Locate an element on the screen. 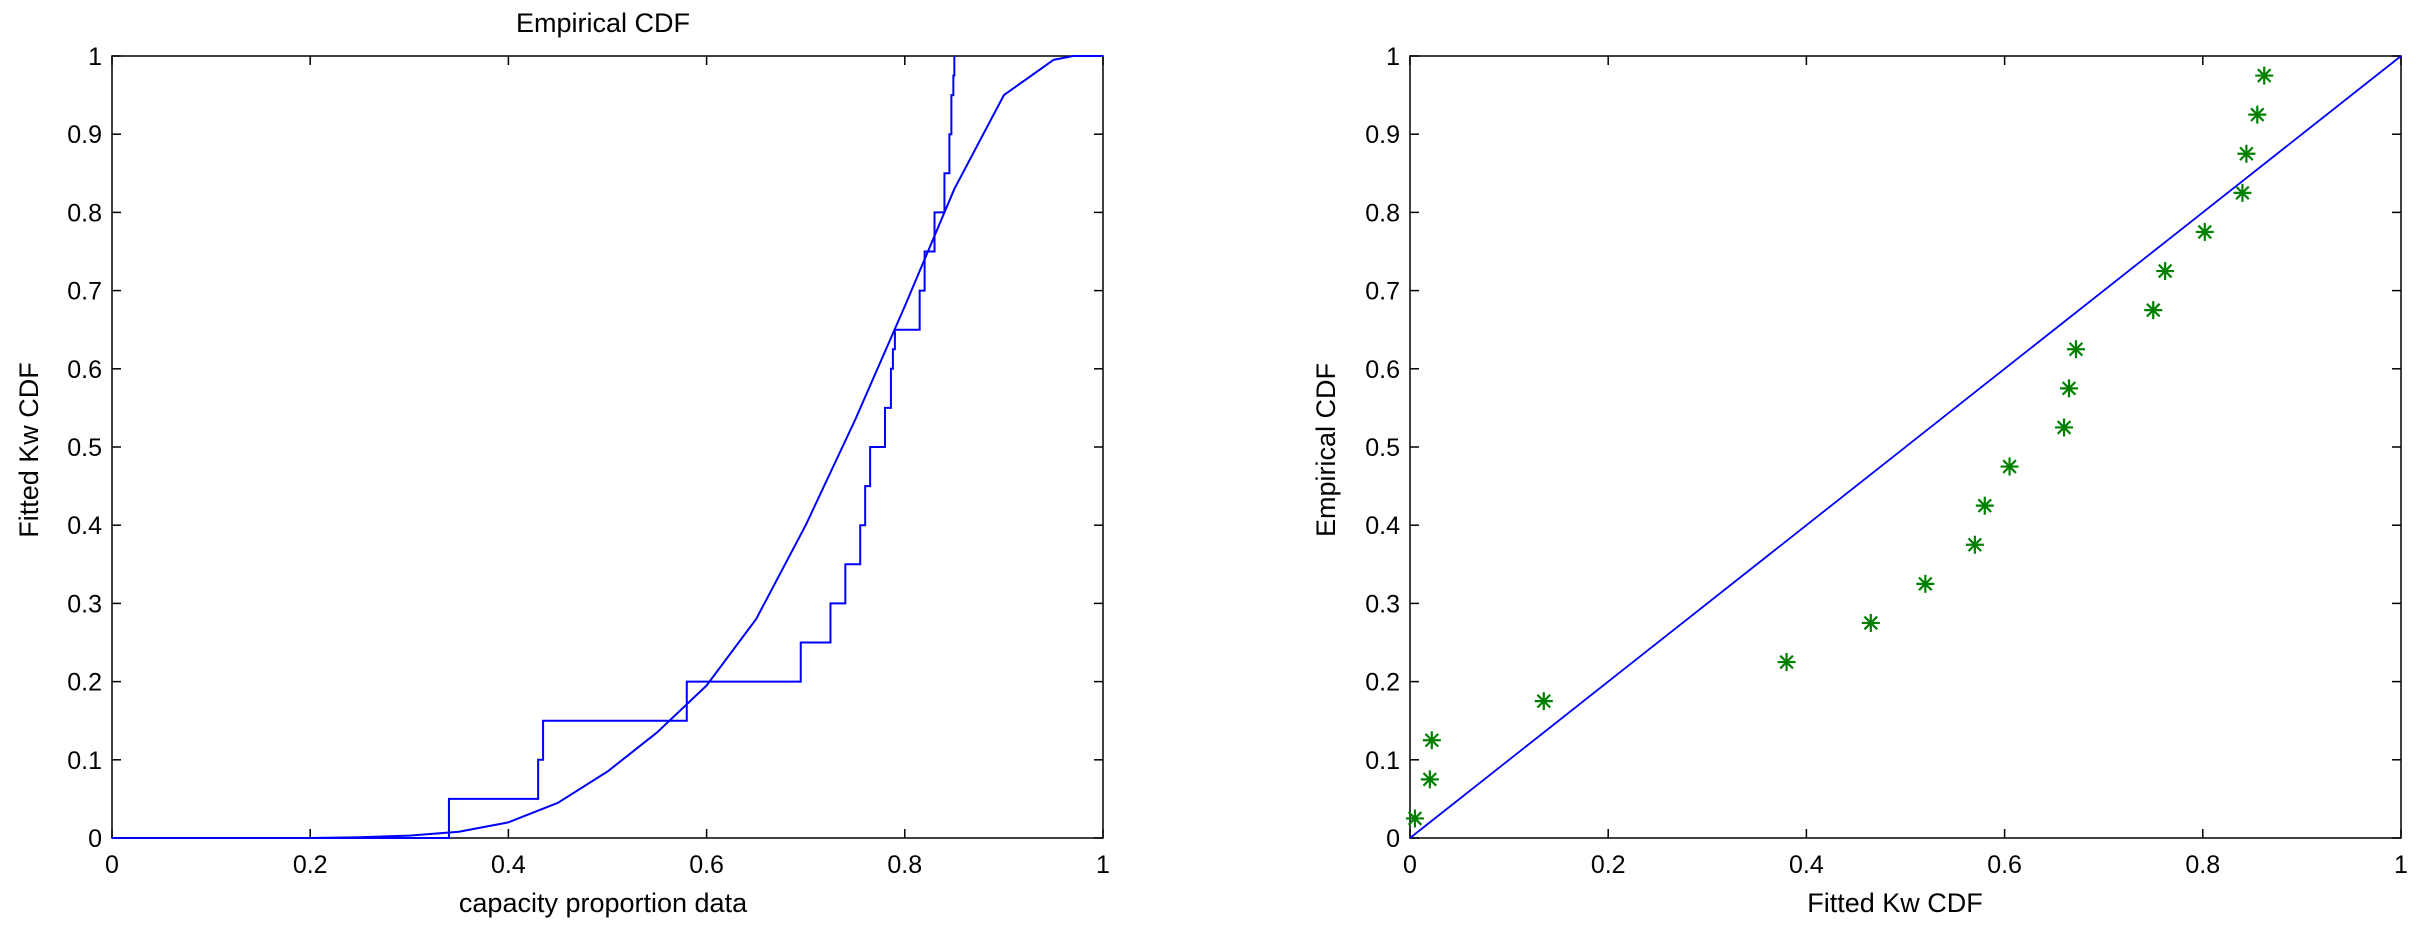  x-axis-label: capacity proportion data is located at coordinates (603, 903).